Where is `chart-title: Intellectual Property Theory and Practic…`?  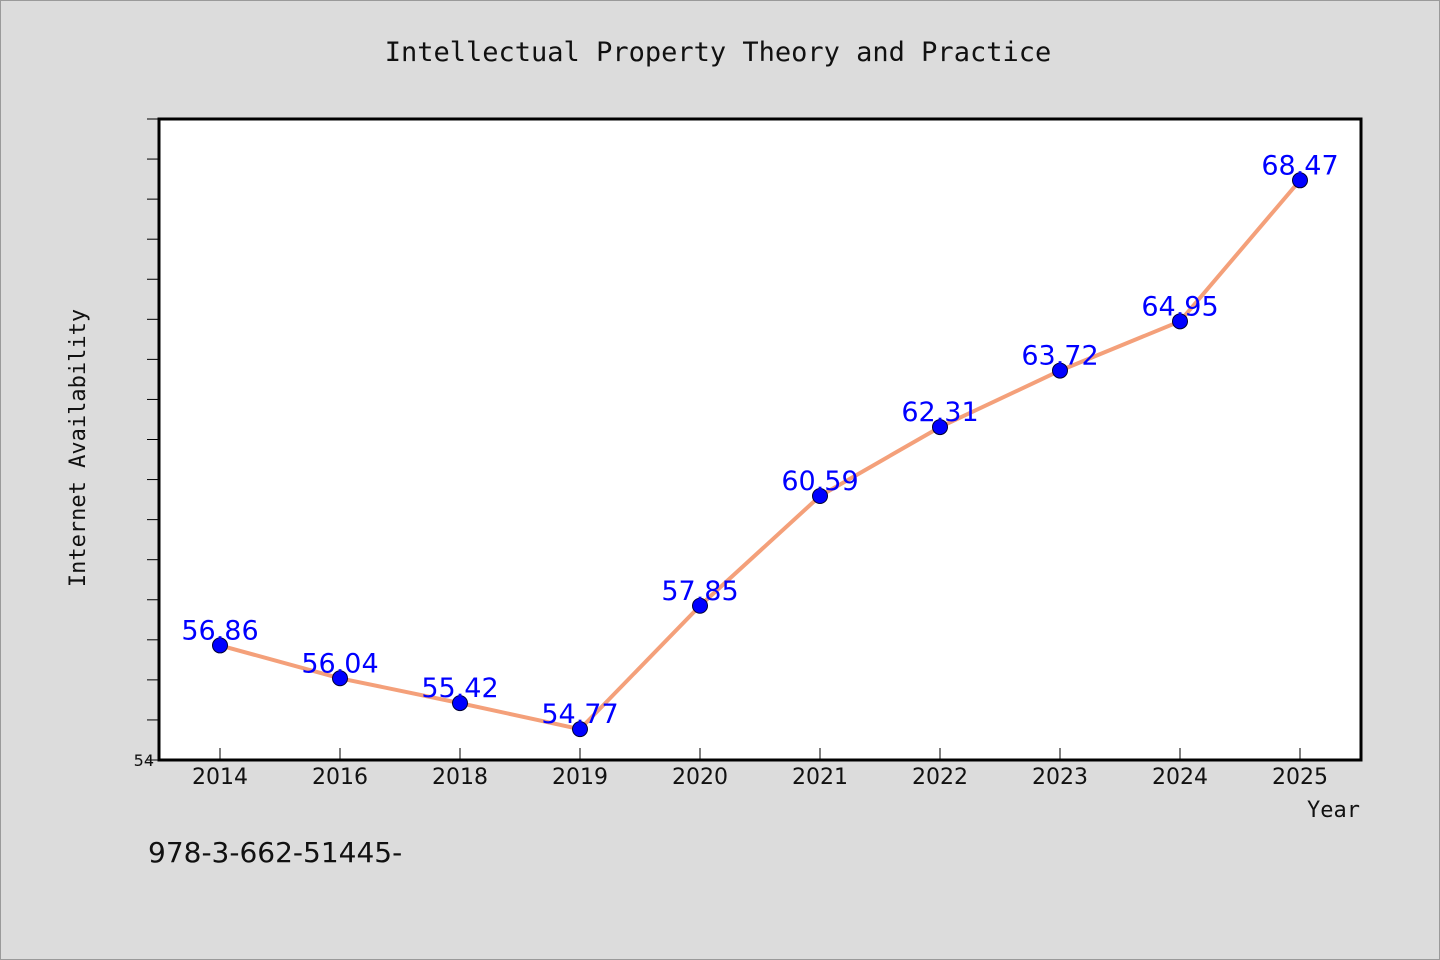
chart-title: Intellectual Property Theory and Practic… is located at coordinates (718, 52).